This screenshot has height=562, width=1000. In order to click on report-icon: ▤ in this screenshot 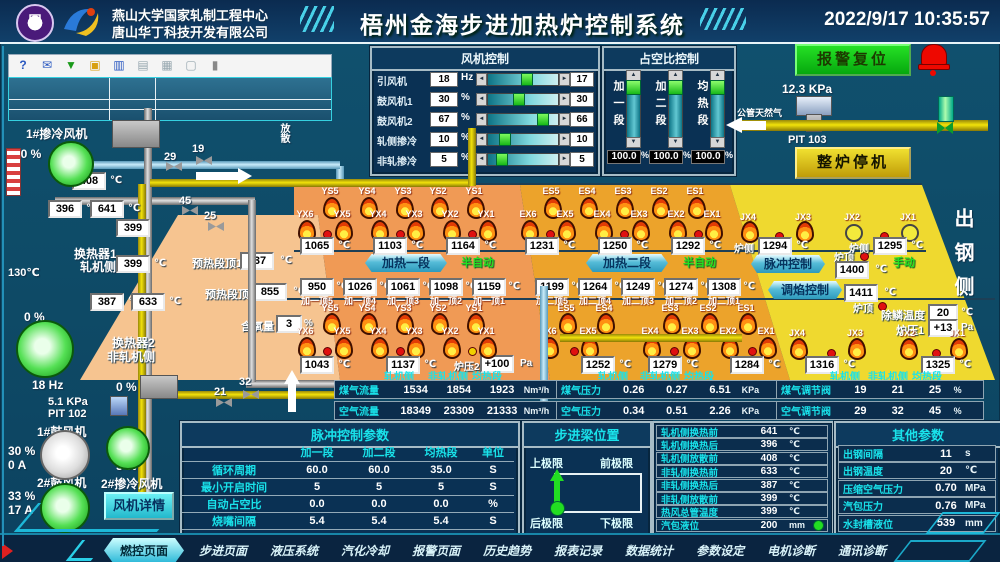, I will do `click(143, 65)`.